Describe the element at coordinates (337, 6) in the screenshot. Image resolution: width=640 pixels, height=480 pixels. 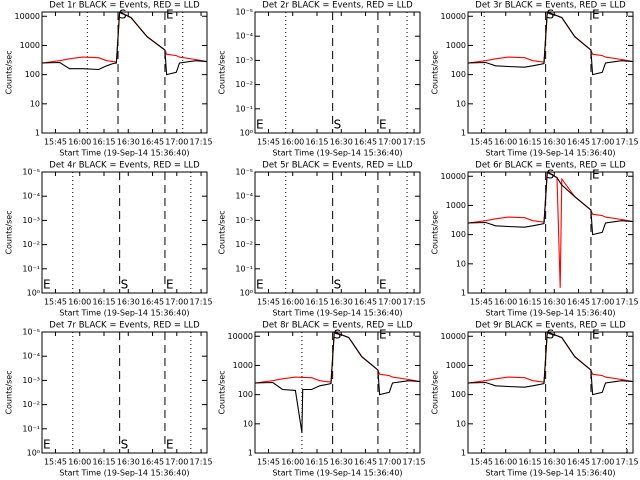
I see `chart-title: Det 2r BLACK = Events, RED = LLD` at that location.